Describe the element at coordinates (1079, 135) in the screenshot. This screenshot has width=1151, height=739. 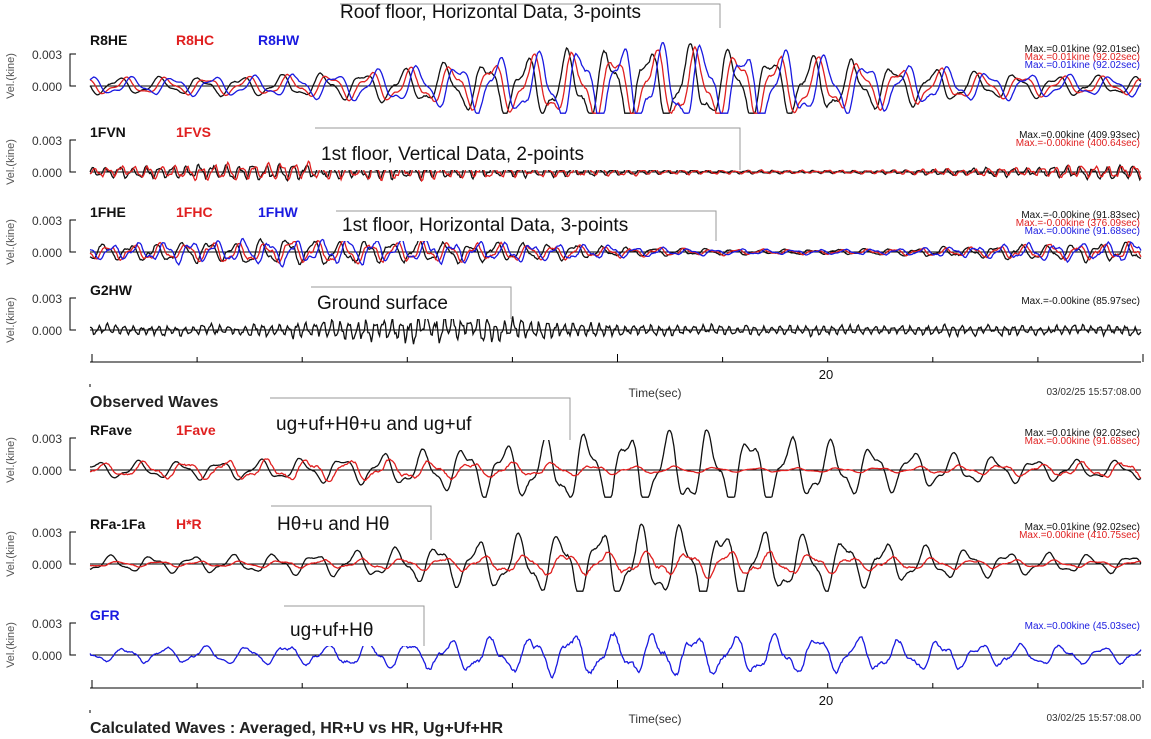
I see `max-value-label: Max.=0.00kine (409.93sec)` at that location.